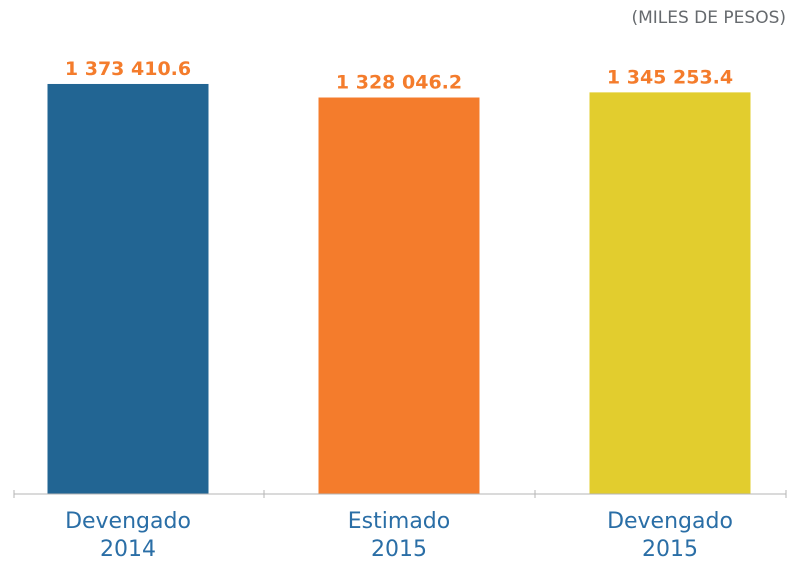  Describe the element at coordinates (399, 83) in the screenshot. I see `value-label-2: 1 328 046.2` at that location.